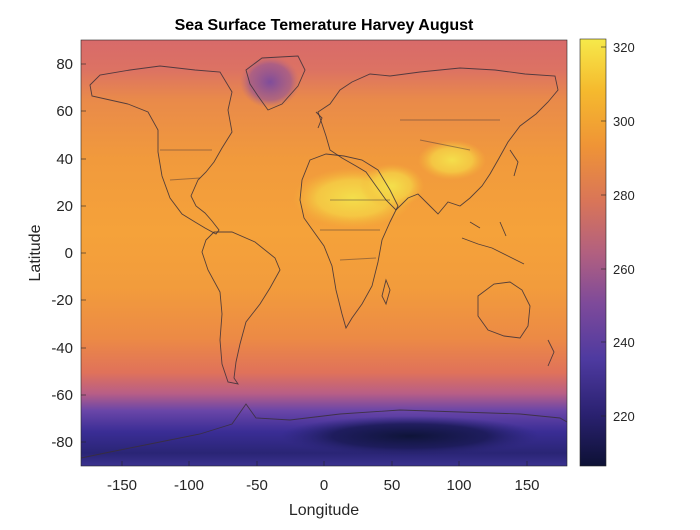  What do you see at coordinates (452, 160) in the screenshot?
I see `hot-spot-tibet` at bounding box center [452, 160].